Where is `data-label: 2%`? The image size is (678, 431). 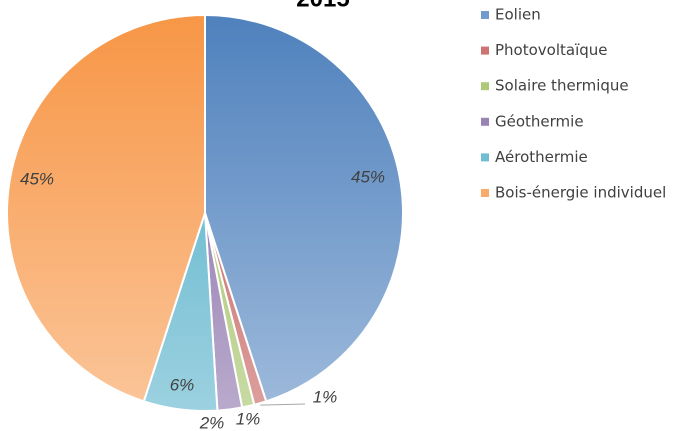 data-label: 2% is located at coordinates (212, 422).